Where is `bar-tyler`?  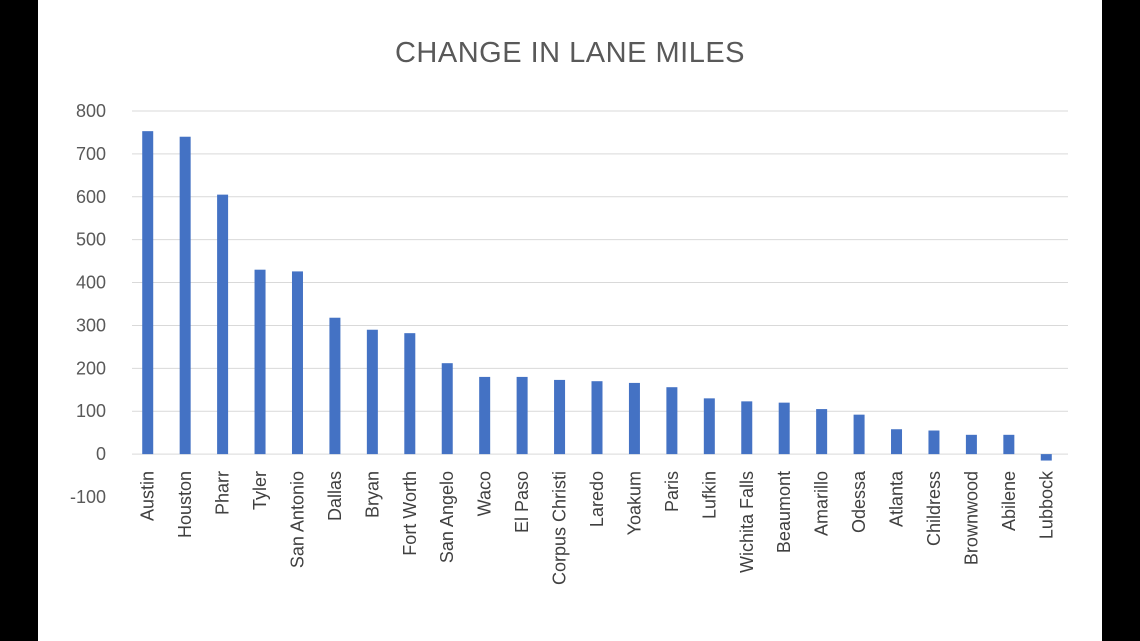 bar-tyler is located at coordinates (260, 362).